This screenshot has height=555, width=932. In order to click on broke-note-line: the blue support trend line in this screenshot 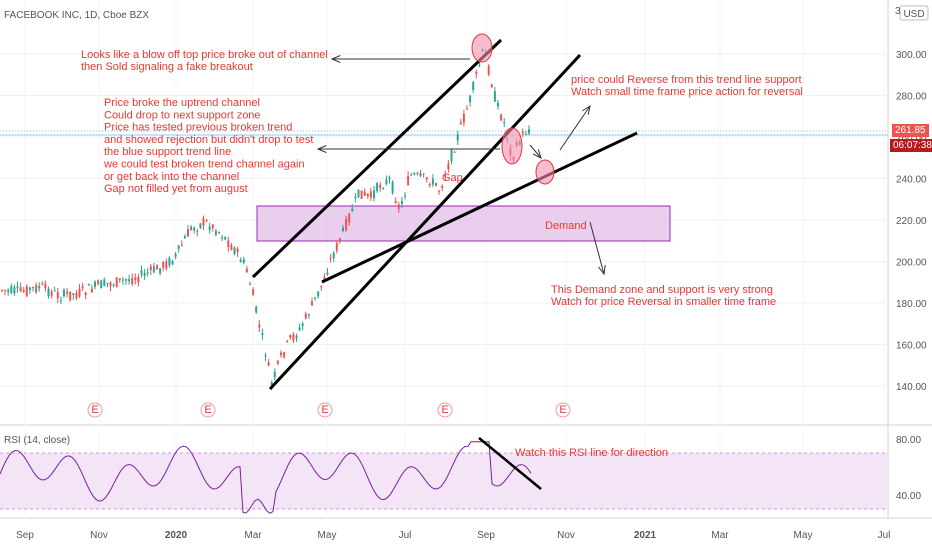, I will do `click(167, 152)`.